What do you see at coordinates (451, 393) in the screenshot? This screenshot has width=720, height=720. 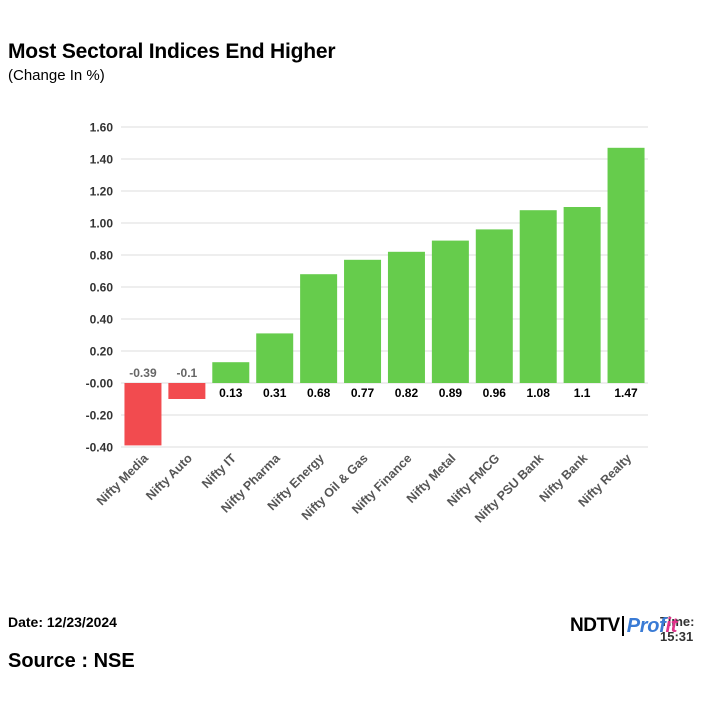 I see `data-label: 0.89` at bounding box center [451, 393].